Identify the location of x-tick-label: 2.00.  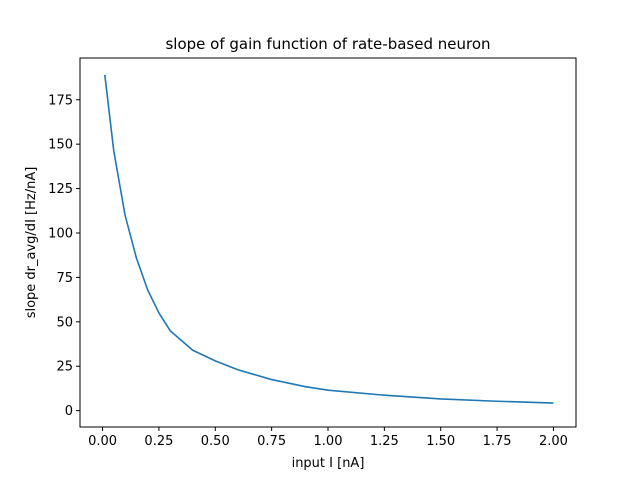
(553, 441).